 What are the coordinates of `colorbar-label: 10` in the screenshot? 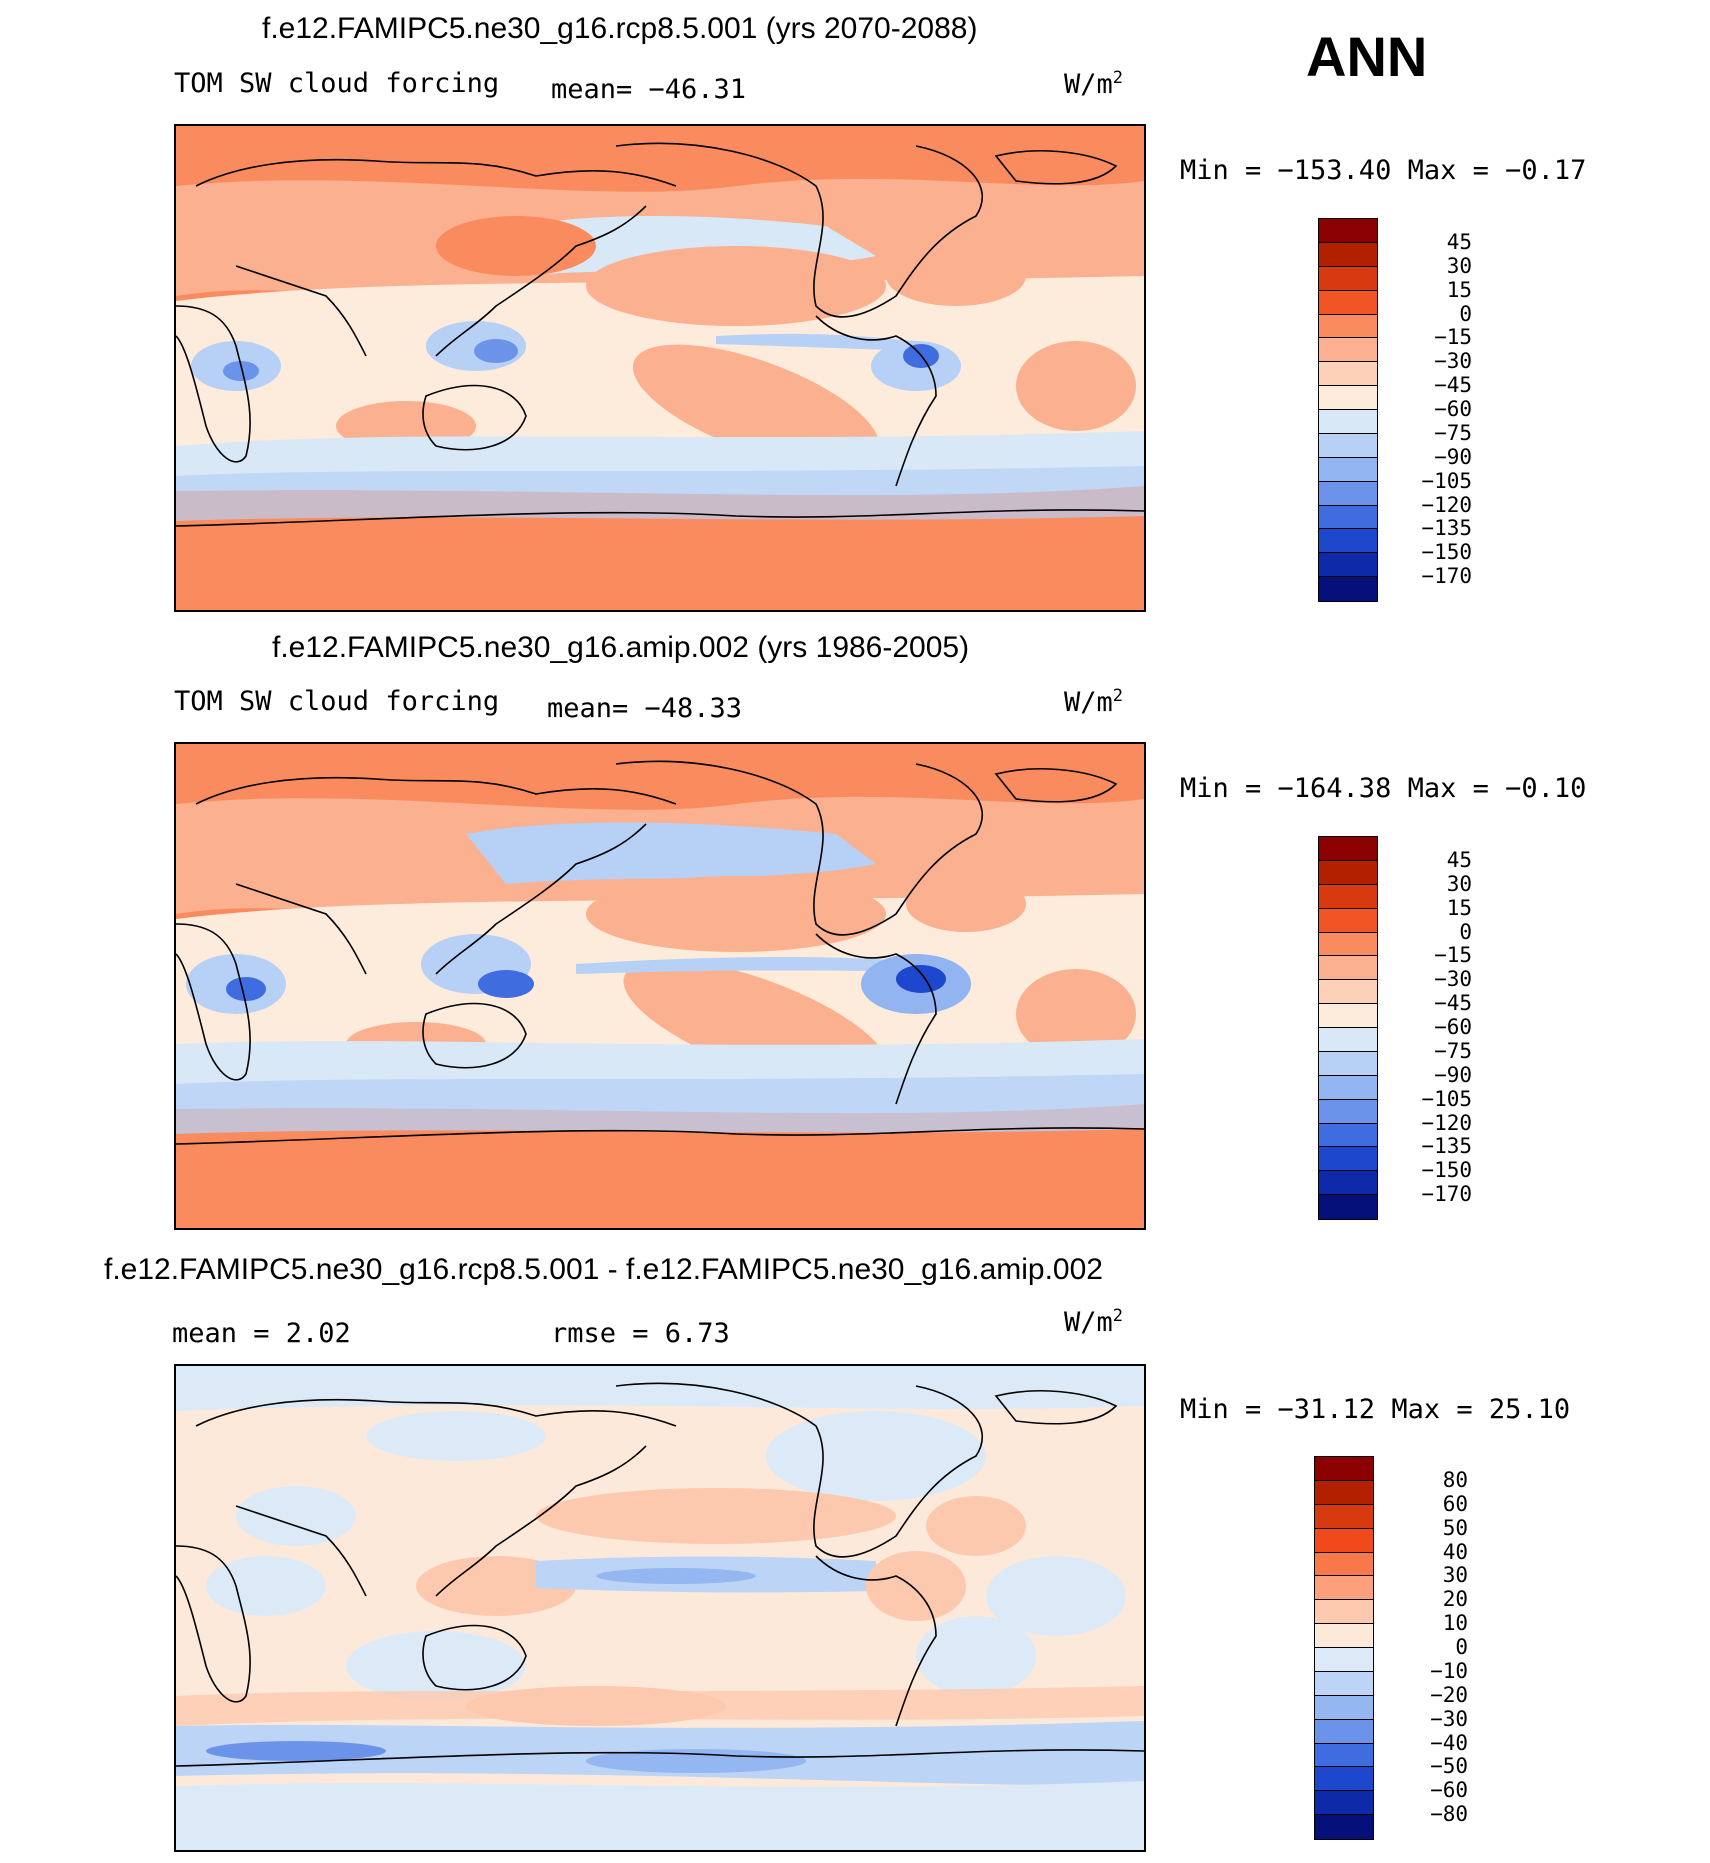 It's located at (1455, 1623).